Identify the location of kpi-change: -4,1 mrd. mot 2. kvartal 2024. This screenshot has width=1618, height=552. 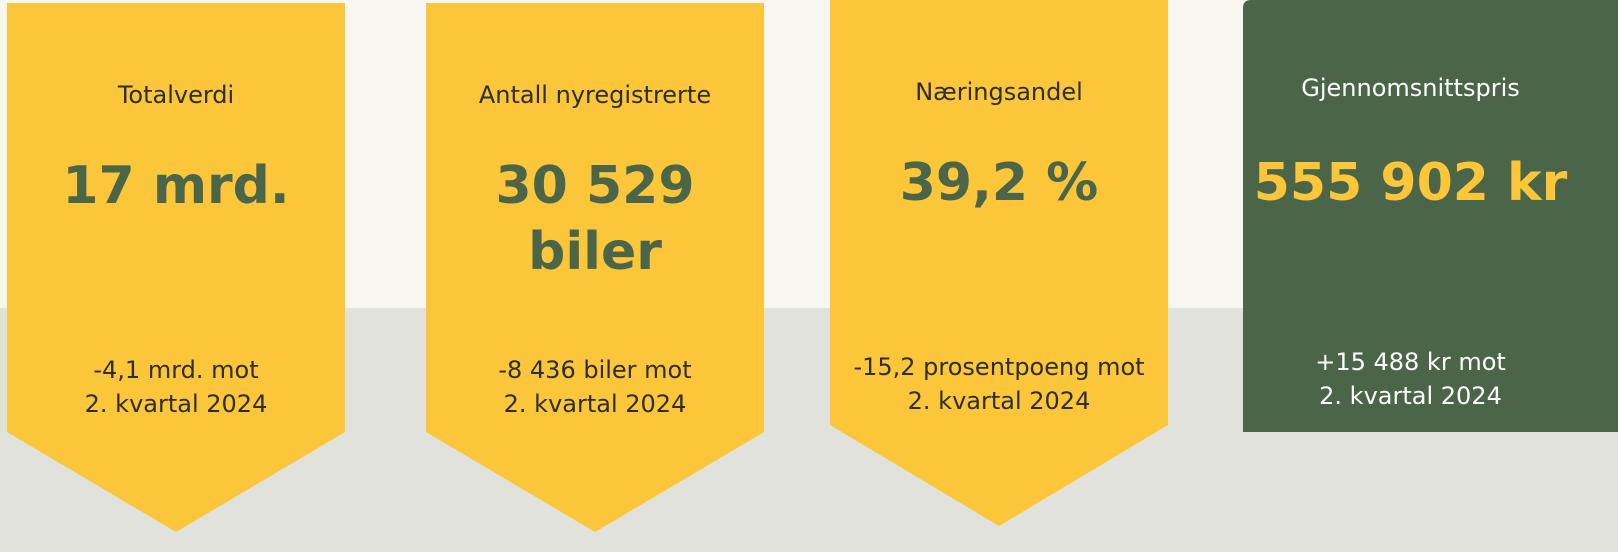
(182, 387).